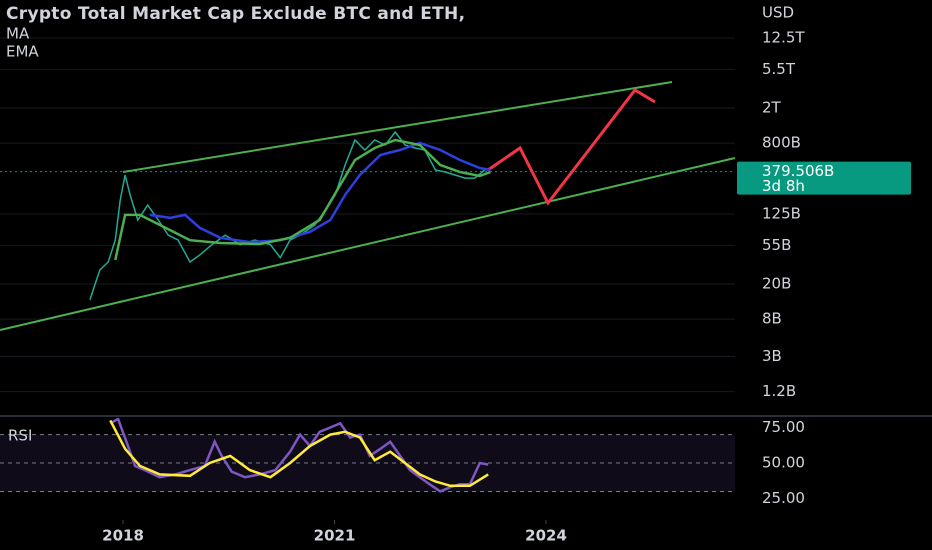 The image size is (932, 550). I want to click on x-tick-label: 2018, so click(123, 536).